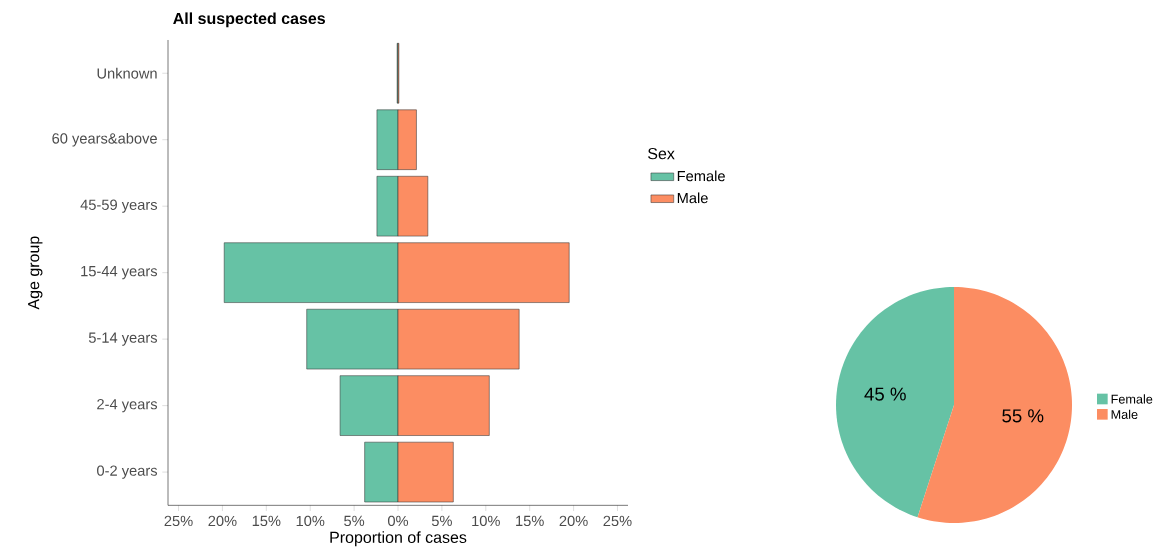 Image resolution: width=1163 pixels, height=551 pixels. I want to click on y-tick-label: Unknown, so click(127, 73).